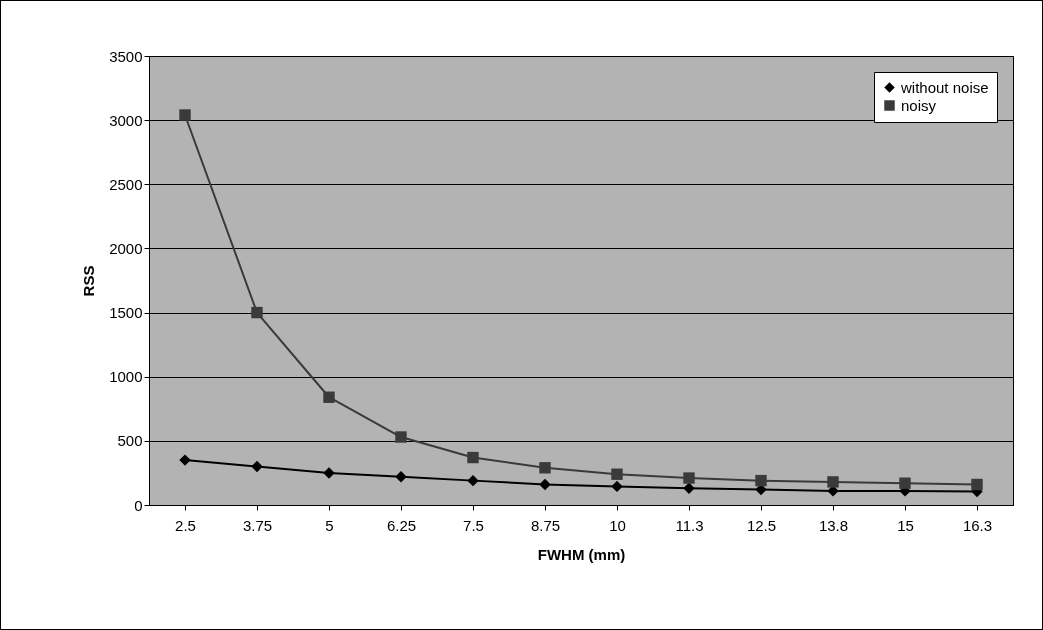 The width and height of the screenshot is (1043, 630). Describe the element at coordinates (89, 281) in the screenshot. I see `y-axis-title: RSS` at that location.